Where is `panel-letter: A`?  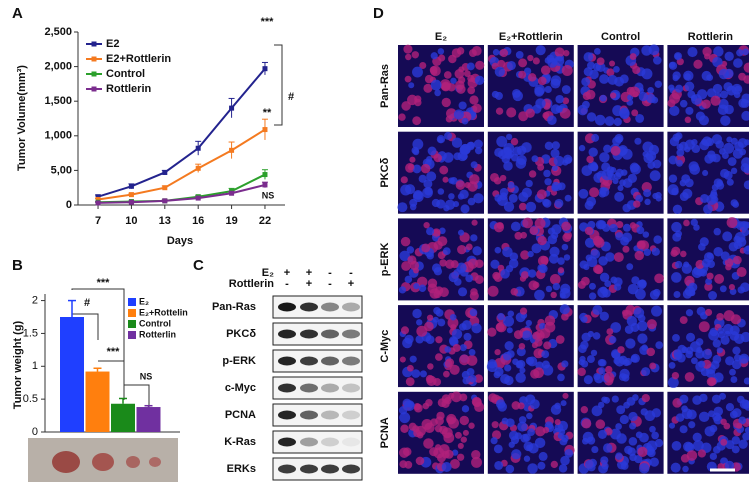 panel-letter: A is located at coordinates (17, 13).